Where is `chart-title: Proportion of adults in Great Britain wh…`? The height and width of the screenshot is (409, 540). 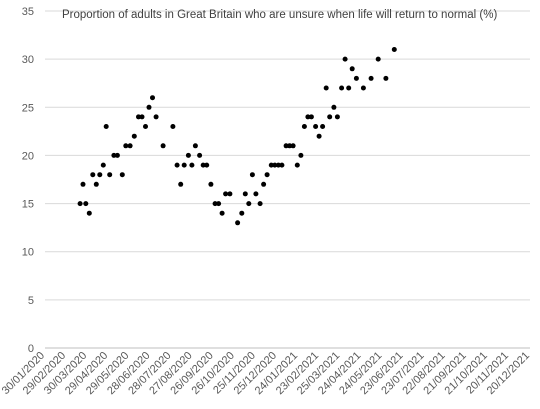
chart-title: Proportion of adults in Great Britain wh… is located at coordinates (279, 15).